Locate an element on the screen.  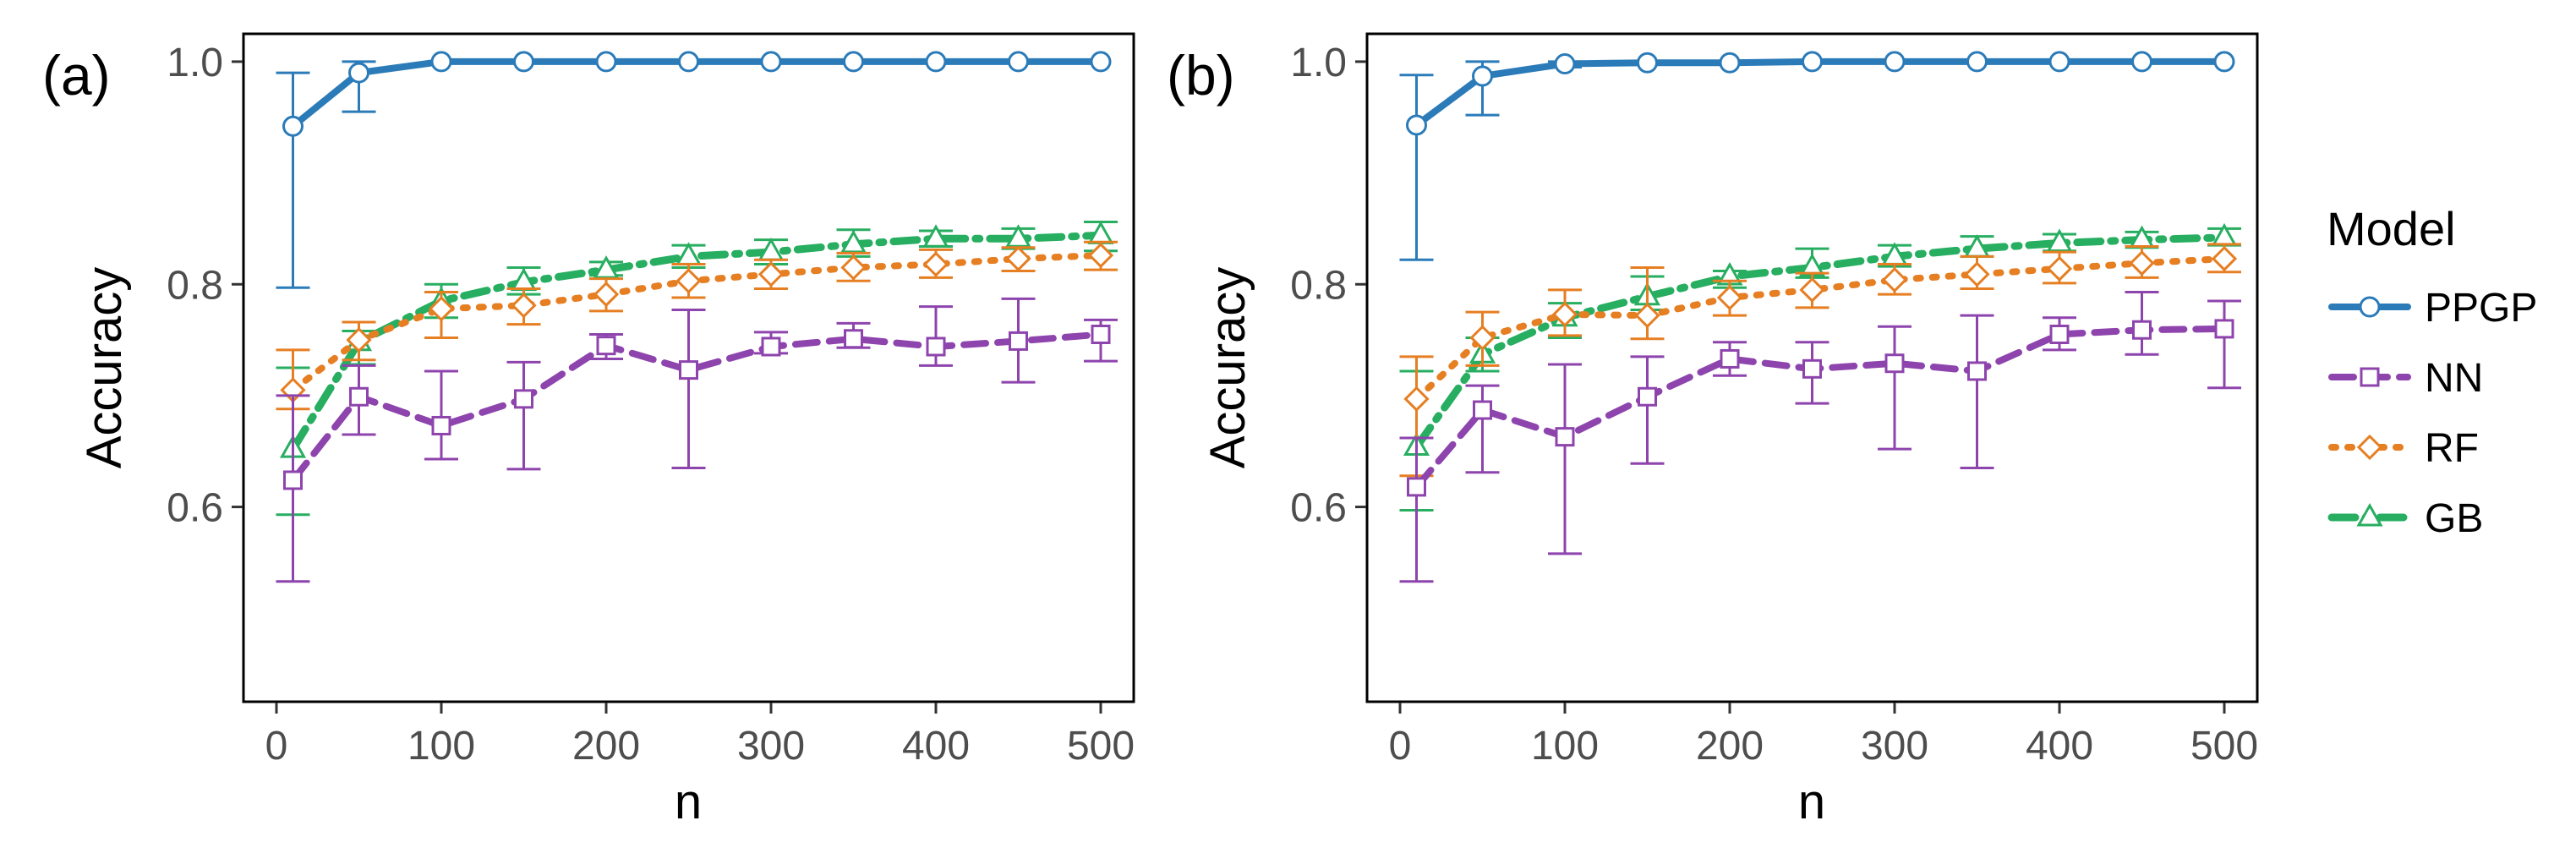
panel-a-ylabel: Accuracy is located at coordinates (105, 368).